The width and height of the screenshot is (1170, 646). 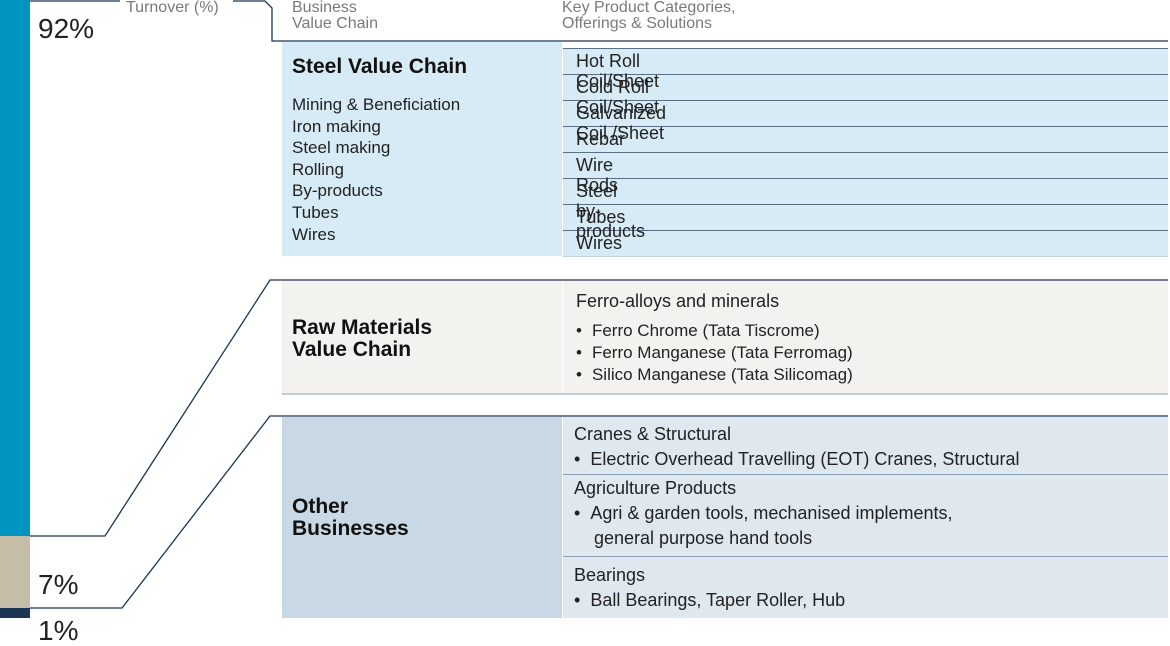 I want to click on product-row: Cold Roll Coil/Sheet, so click(x=618, y=97).